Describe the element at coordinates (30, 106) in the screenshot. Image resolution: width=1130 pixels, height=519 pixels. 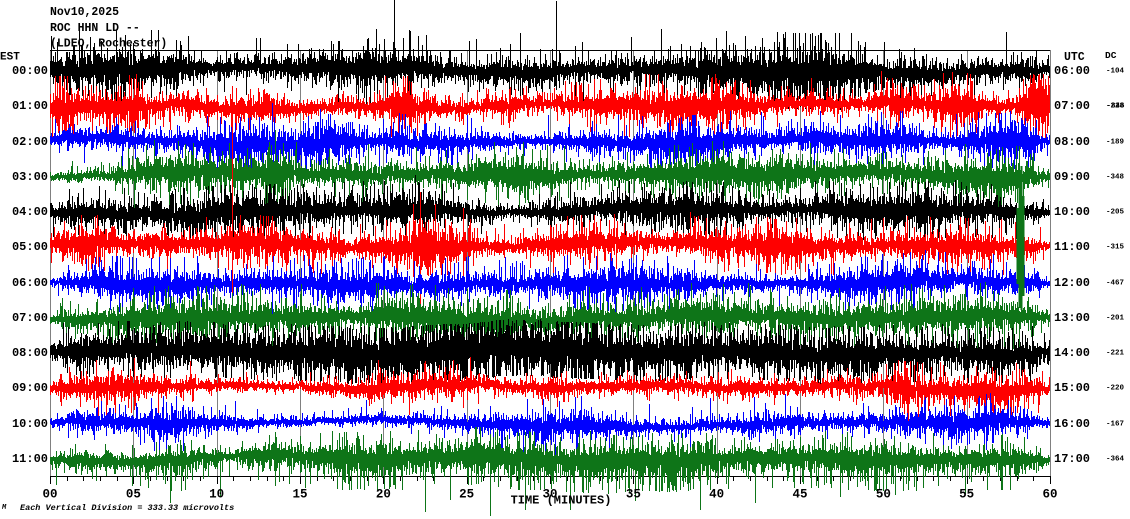
I see `svg-text: 01:00` at that location.